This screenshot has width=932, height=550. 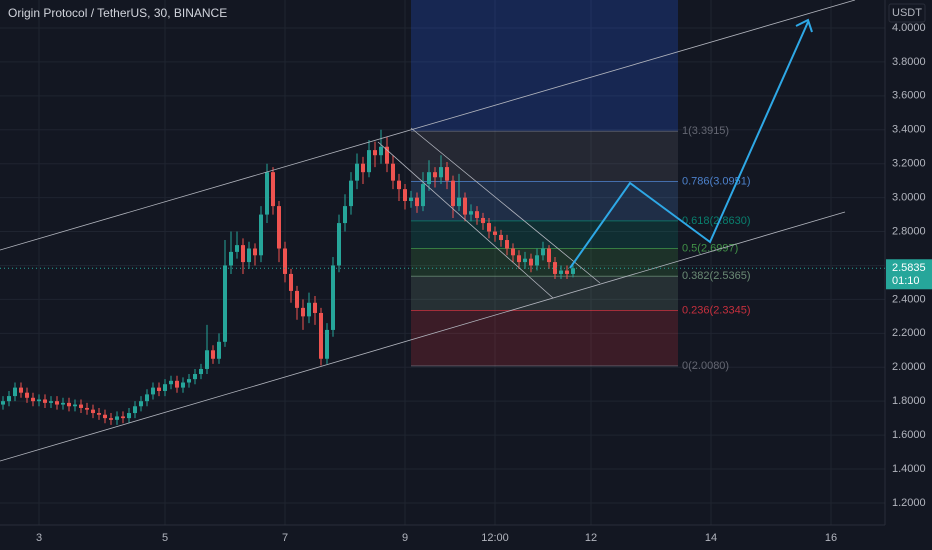 I want to click on x-tick-label: 3, so click(x=39, y=538).